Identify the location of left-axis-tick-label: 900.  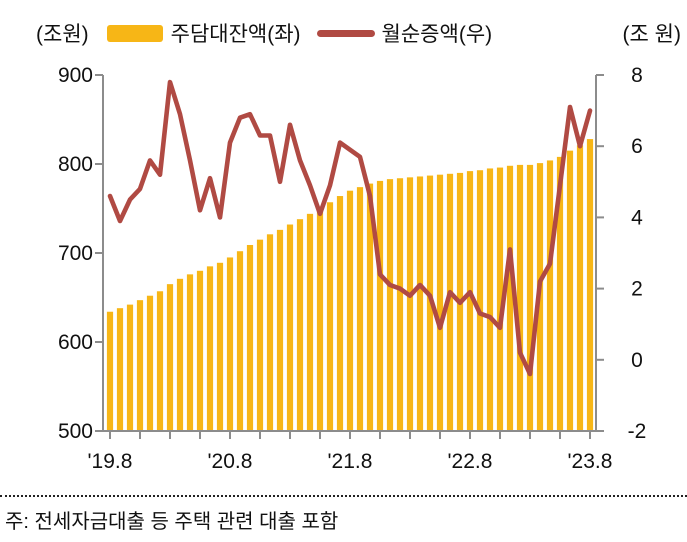
(75, 75).